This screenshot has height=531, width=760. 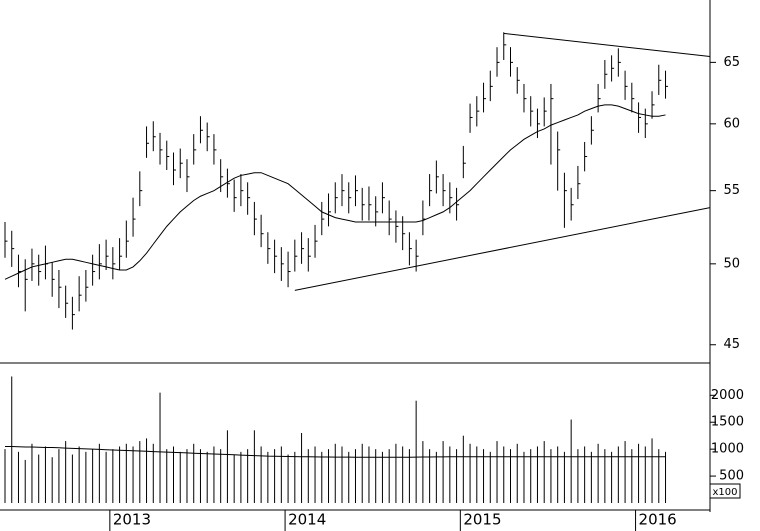 What do you see at coordinates (731, 190) in the screenshot?
I see `y-tick-label: 55` at bounding box center [731, 190].